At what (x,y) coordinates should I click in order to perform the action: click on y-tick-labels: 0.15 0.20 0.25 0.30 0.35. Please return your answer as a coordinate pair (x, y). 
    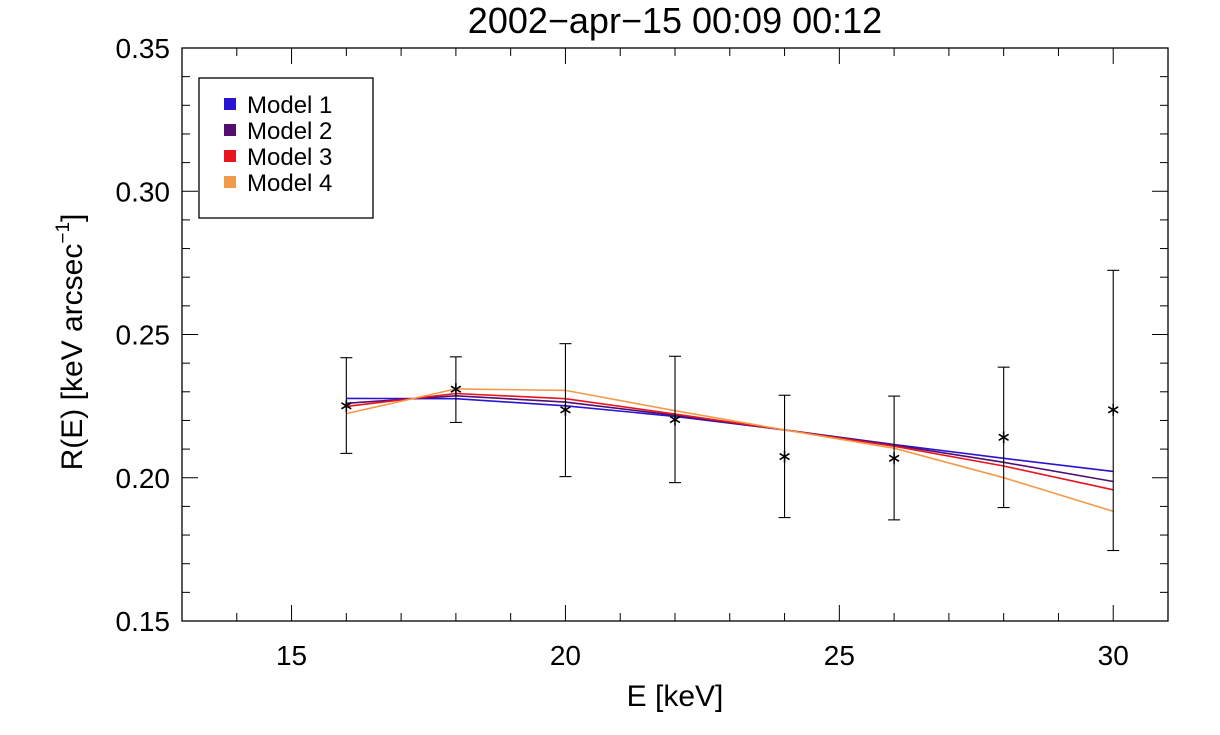
    Looking at the image, I should click on (143, 335).